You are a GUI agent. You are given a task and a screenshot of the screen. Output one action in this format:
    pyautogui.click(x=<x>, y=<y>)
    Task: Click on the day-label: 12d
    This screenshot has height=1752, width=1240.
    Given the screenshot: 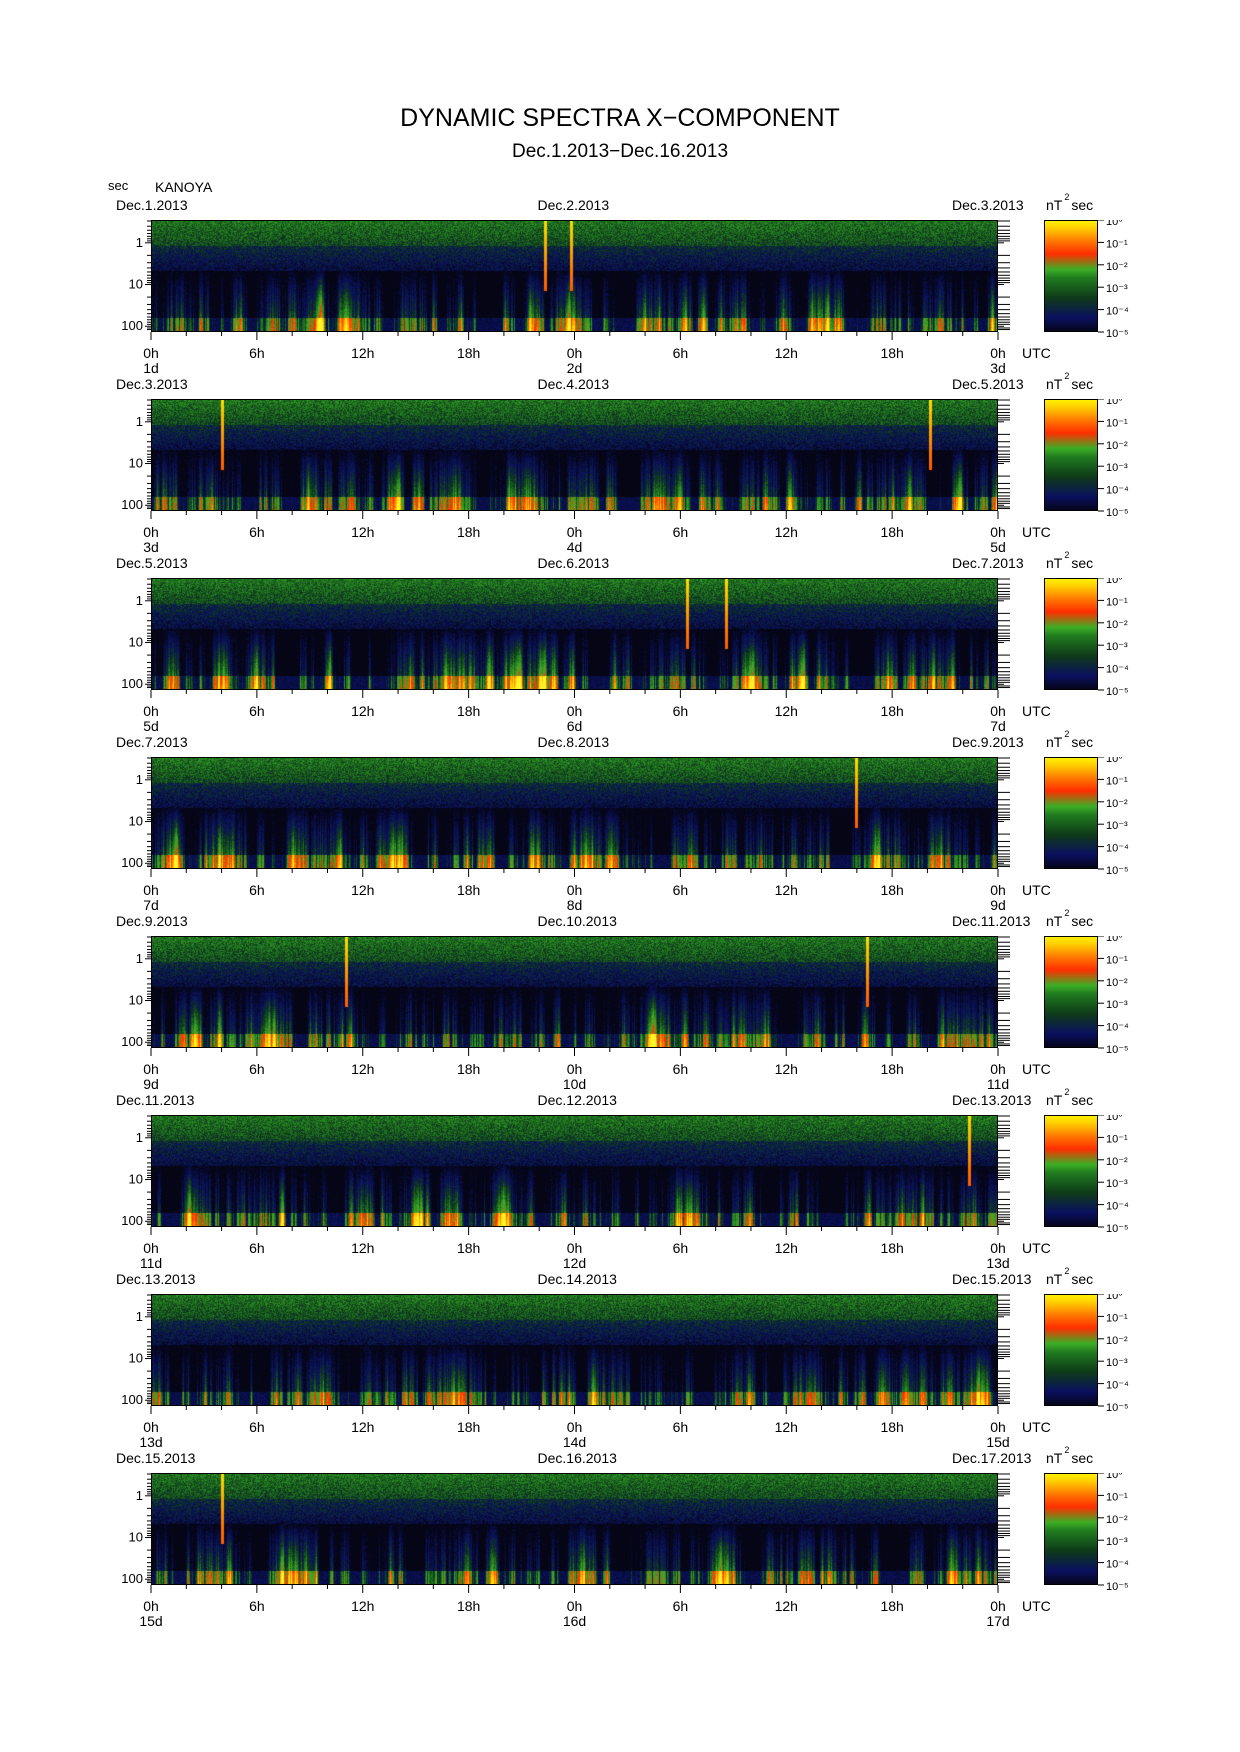 What is the action you would take?
    pyautogui.click(x=574, y=1263)
    